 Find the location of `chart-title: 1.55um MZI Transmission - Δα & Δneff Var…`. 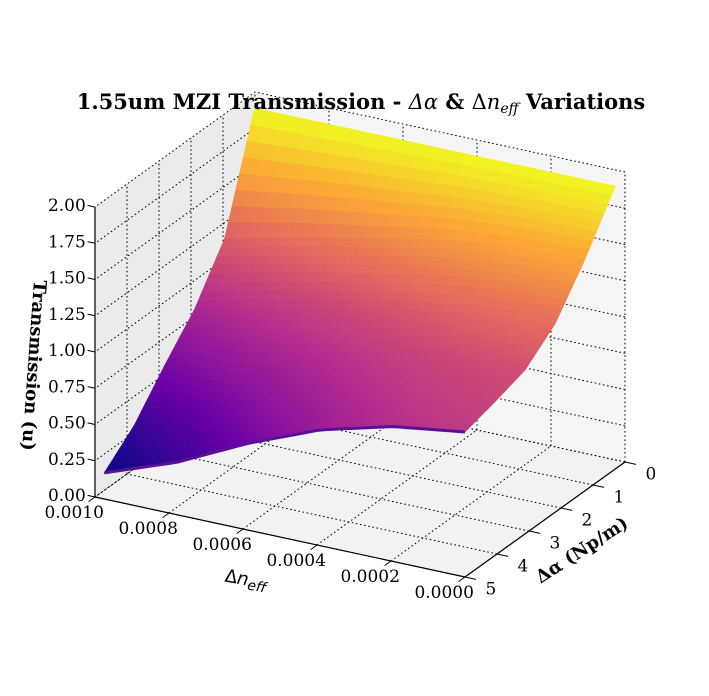

chart-title: 1.55um MZI Transmission - Δα & Δneff Var… is located at coordinates (361, 103).